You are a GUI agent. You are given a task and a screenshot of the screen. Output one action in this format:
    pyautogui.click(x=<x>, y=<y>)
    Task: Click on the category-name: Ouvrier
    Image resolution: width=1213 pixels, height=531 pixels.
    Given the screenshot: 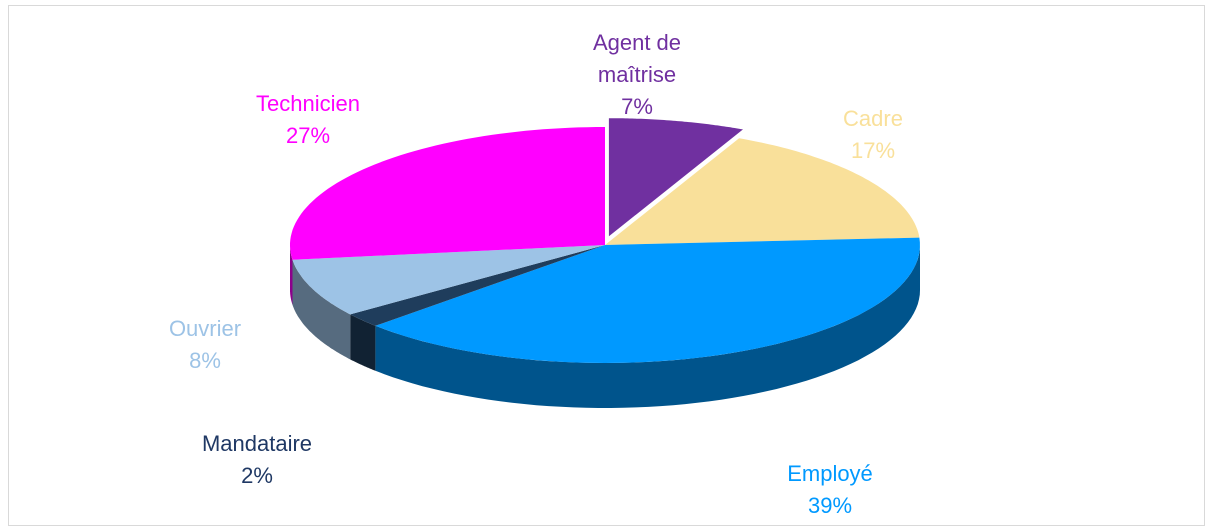 What is the action you would take?
    pyautogui.click(x=205, y=328)
    